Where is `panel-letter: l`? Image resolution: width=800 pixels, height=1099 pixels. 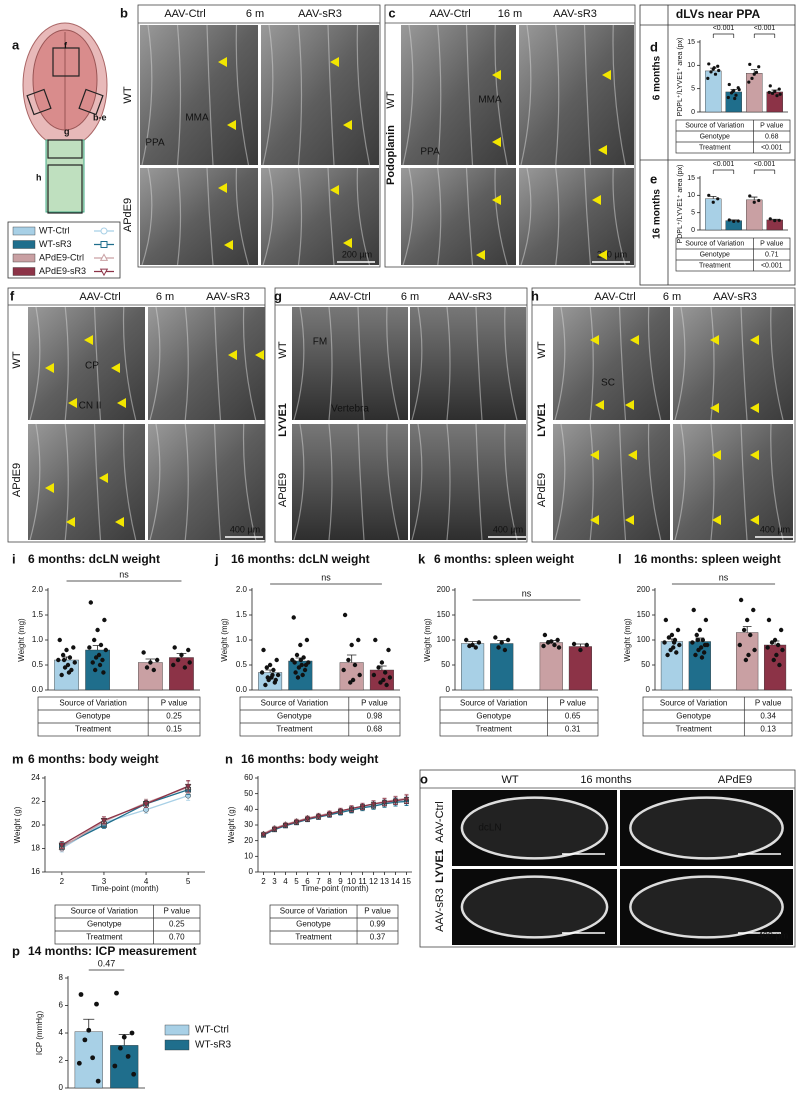
panel-letter: l is located at coordinates (620, 558).